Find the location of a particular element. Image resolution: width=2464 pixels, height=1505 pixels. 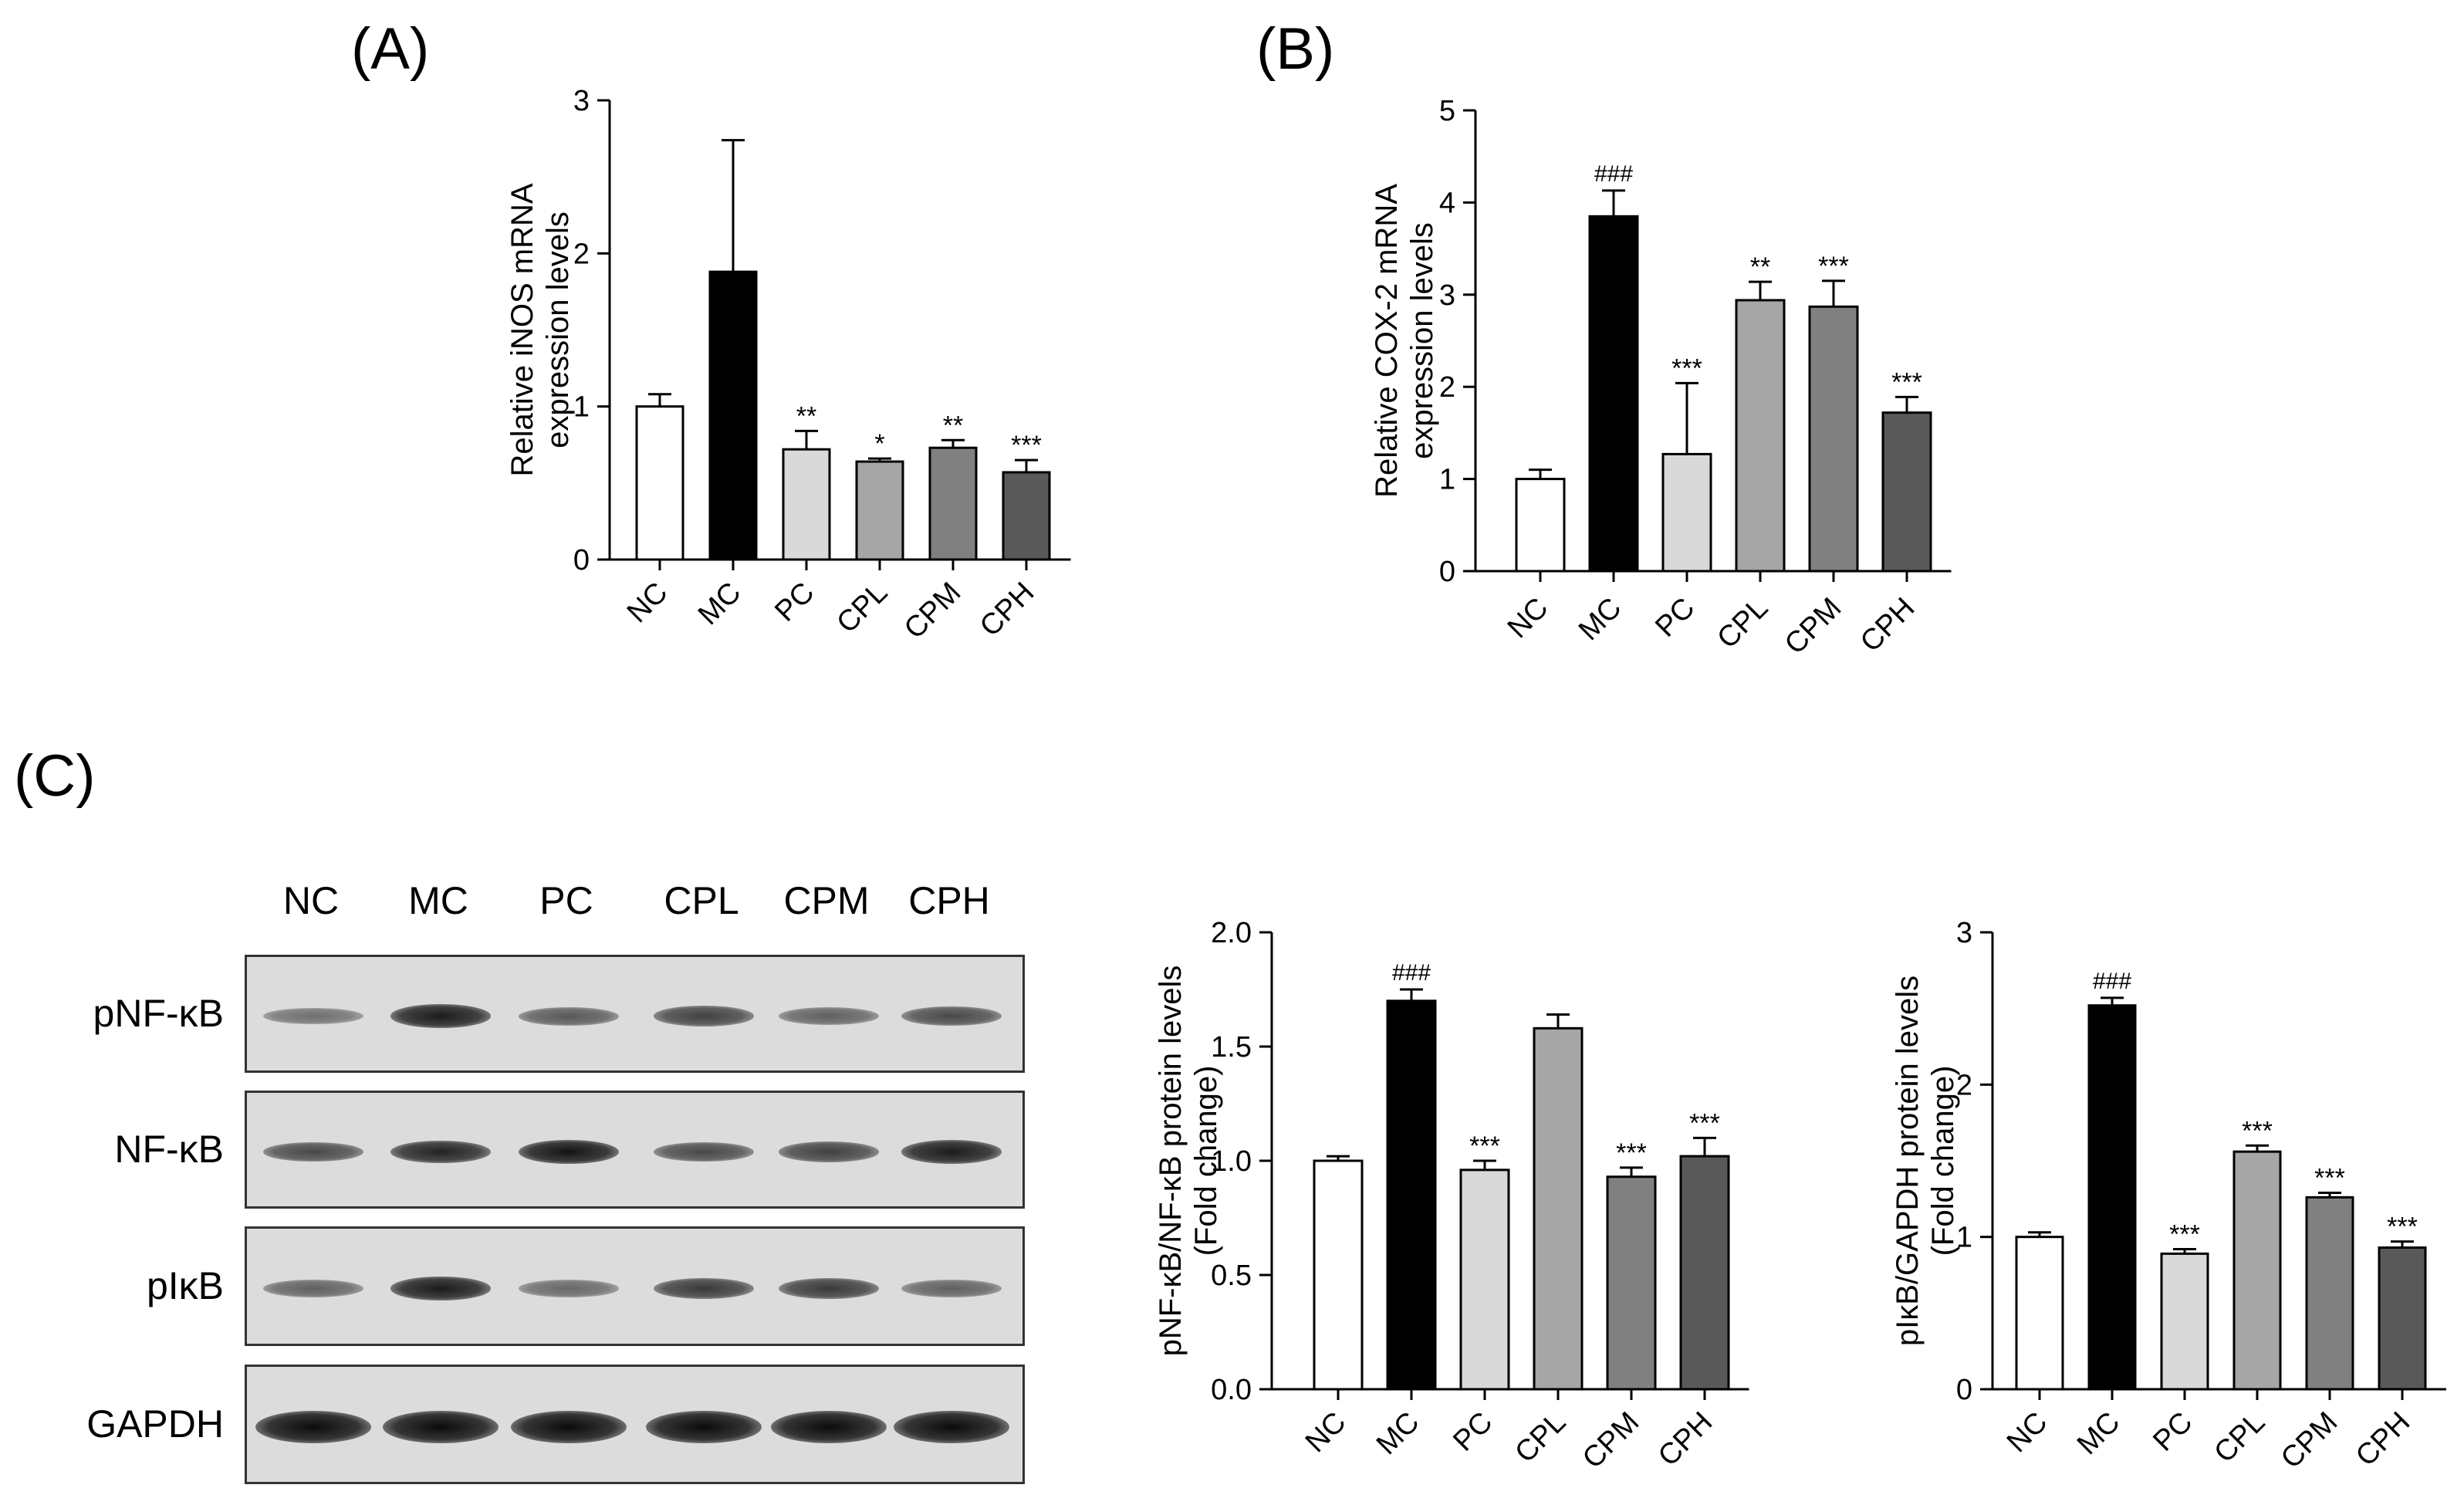

y-axis-label: pNF-κB/NF-κB protein levels is located at coordinates (1171, 1161).